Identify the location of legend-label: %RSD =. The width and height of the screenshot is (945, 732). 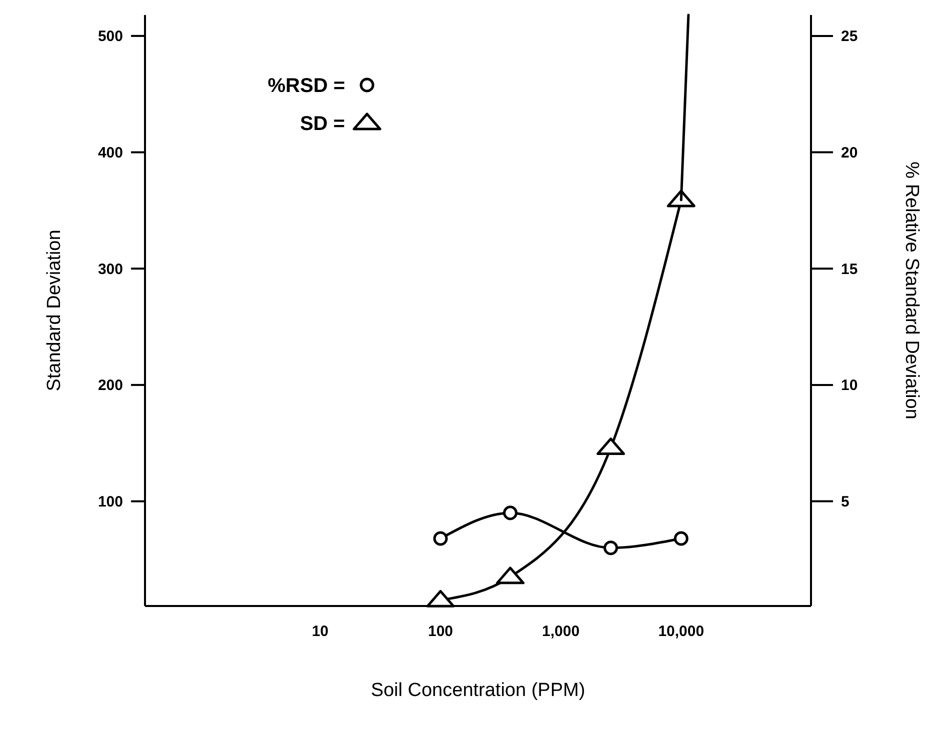
(306, 86).